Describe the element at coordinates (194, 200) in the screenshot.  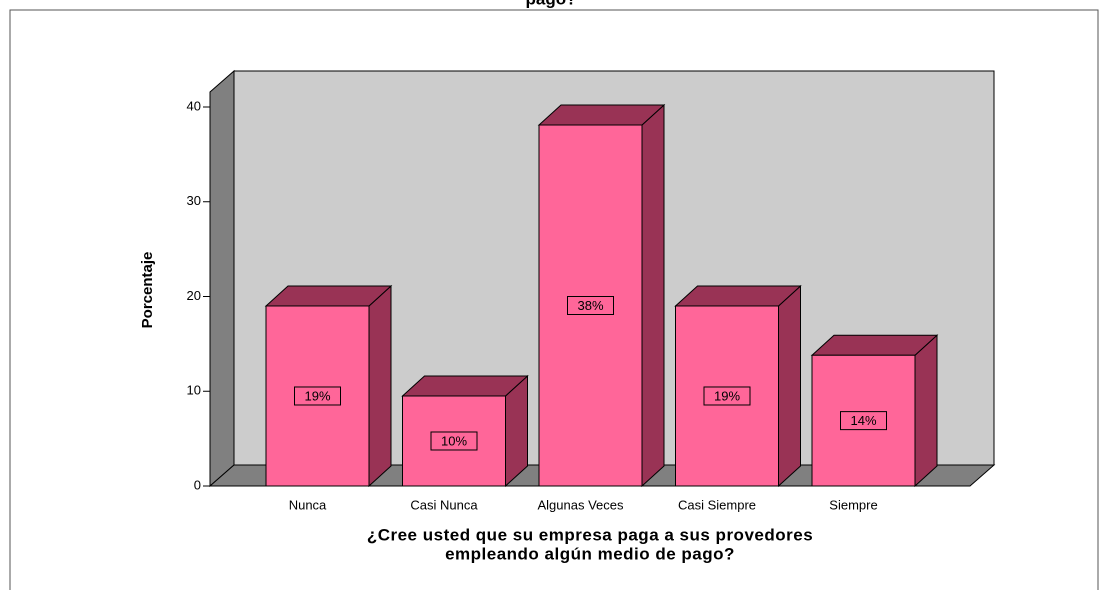
I see `y-tick-label: 30` at that location.